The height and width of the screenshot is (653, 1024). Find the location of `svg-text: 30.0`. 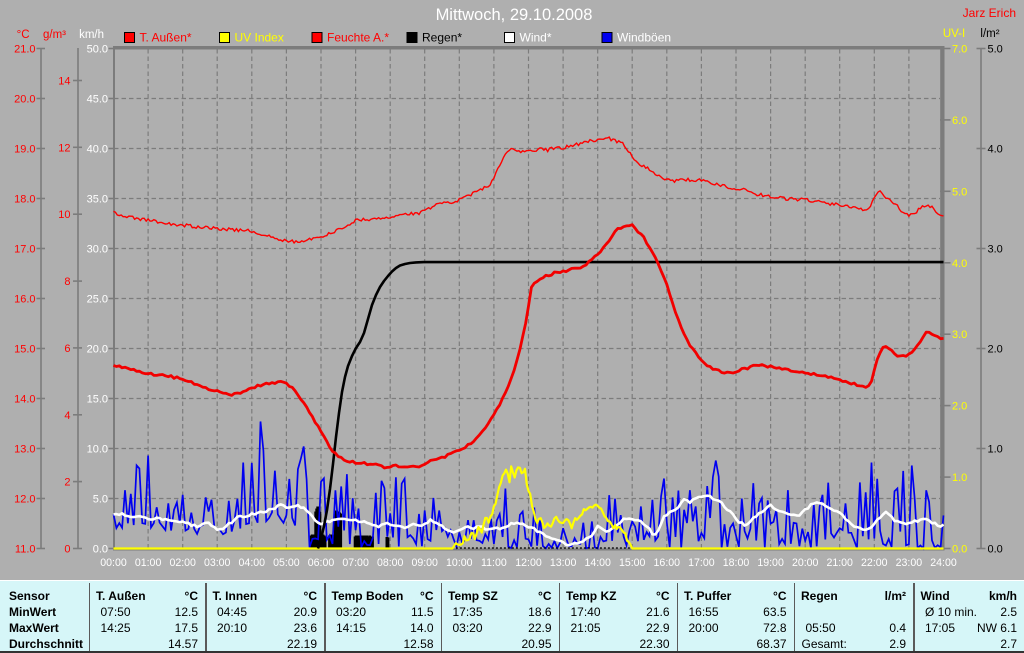

svg-text: 30.0 is located at coordinates (97, 250).